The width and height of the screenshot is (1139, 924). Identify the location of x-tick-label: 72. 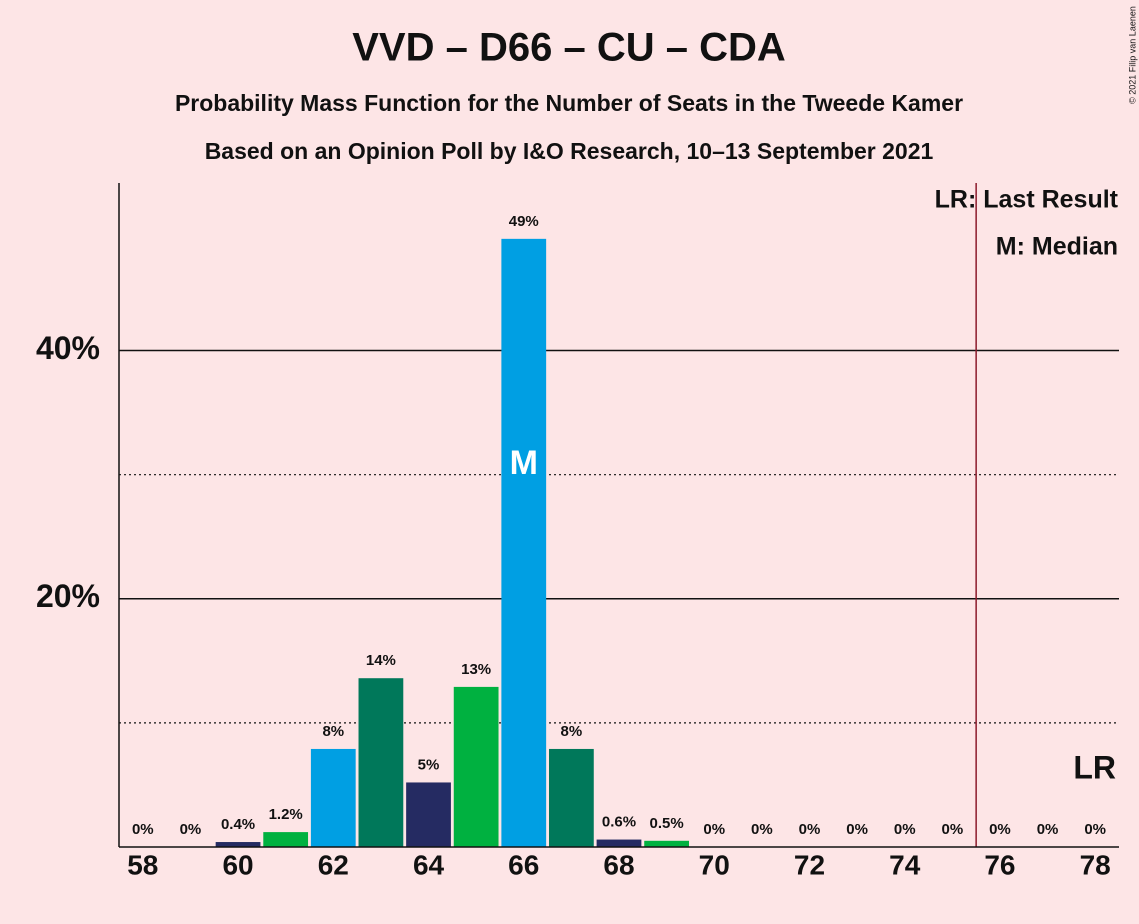
(809, 864).